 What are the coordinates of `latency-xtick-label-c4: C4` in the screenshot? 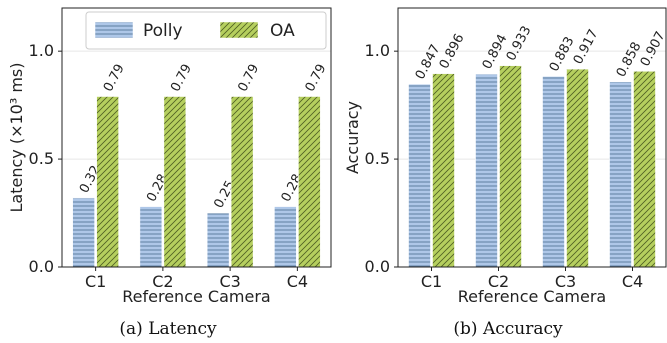 It's located at (297, 281).